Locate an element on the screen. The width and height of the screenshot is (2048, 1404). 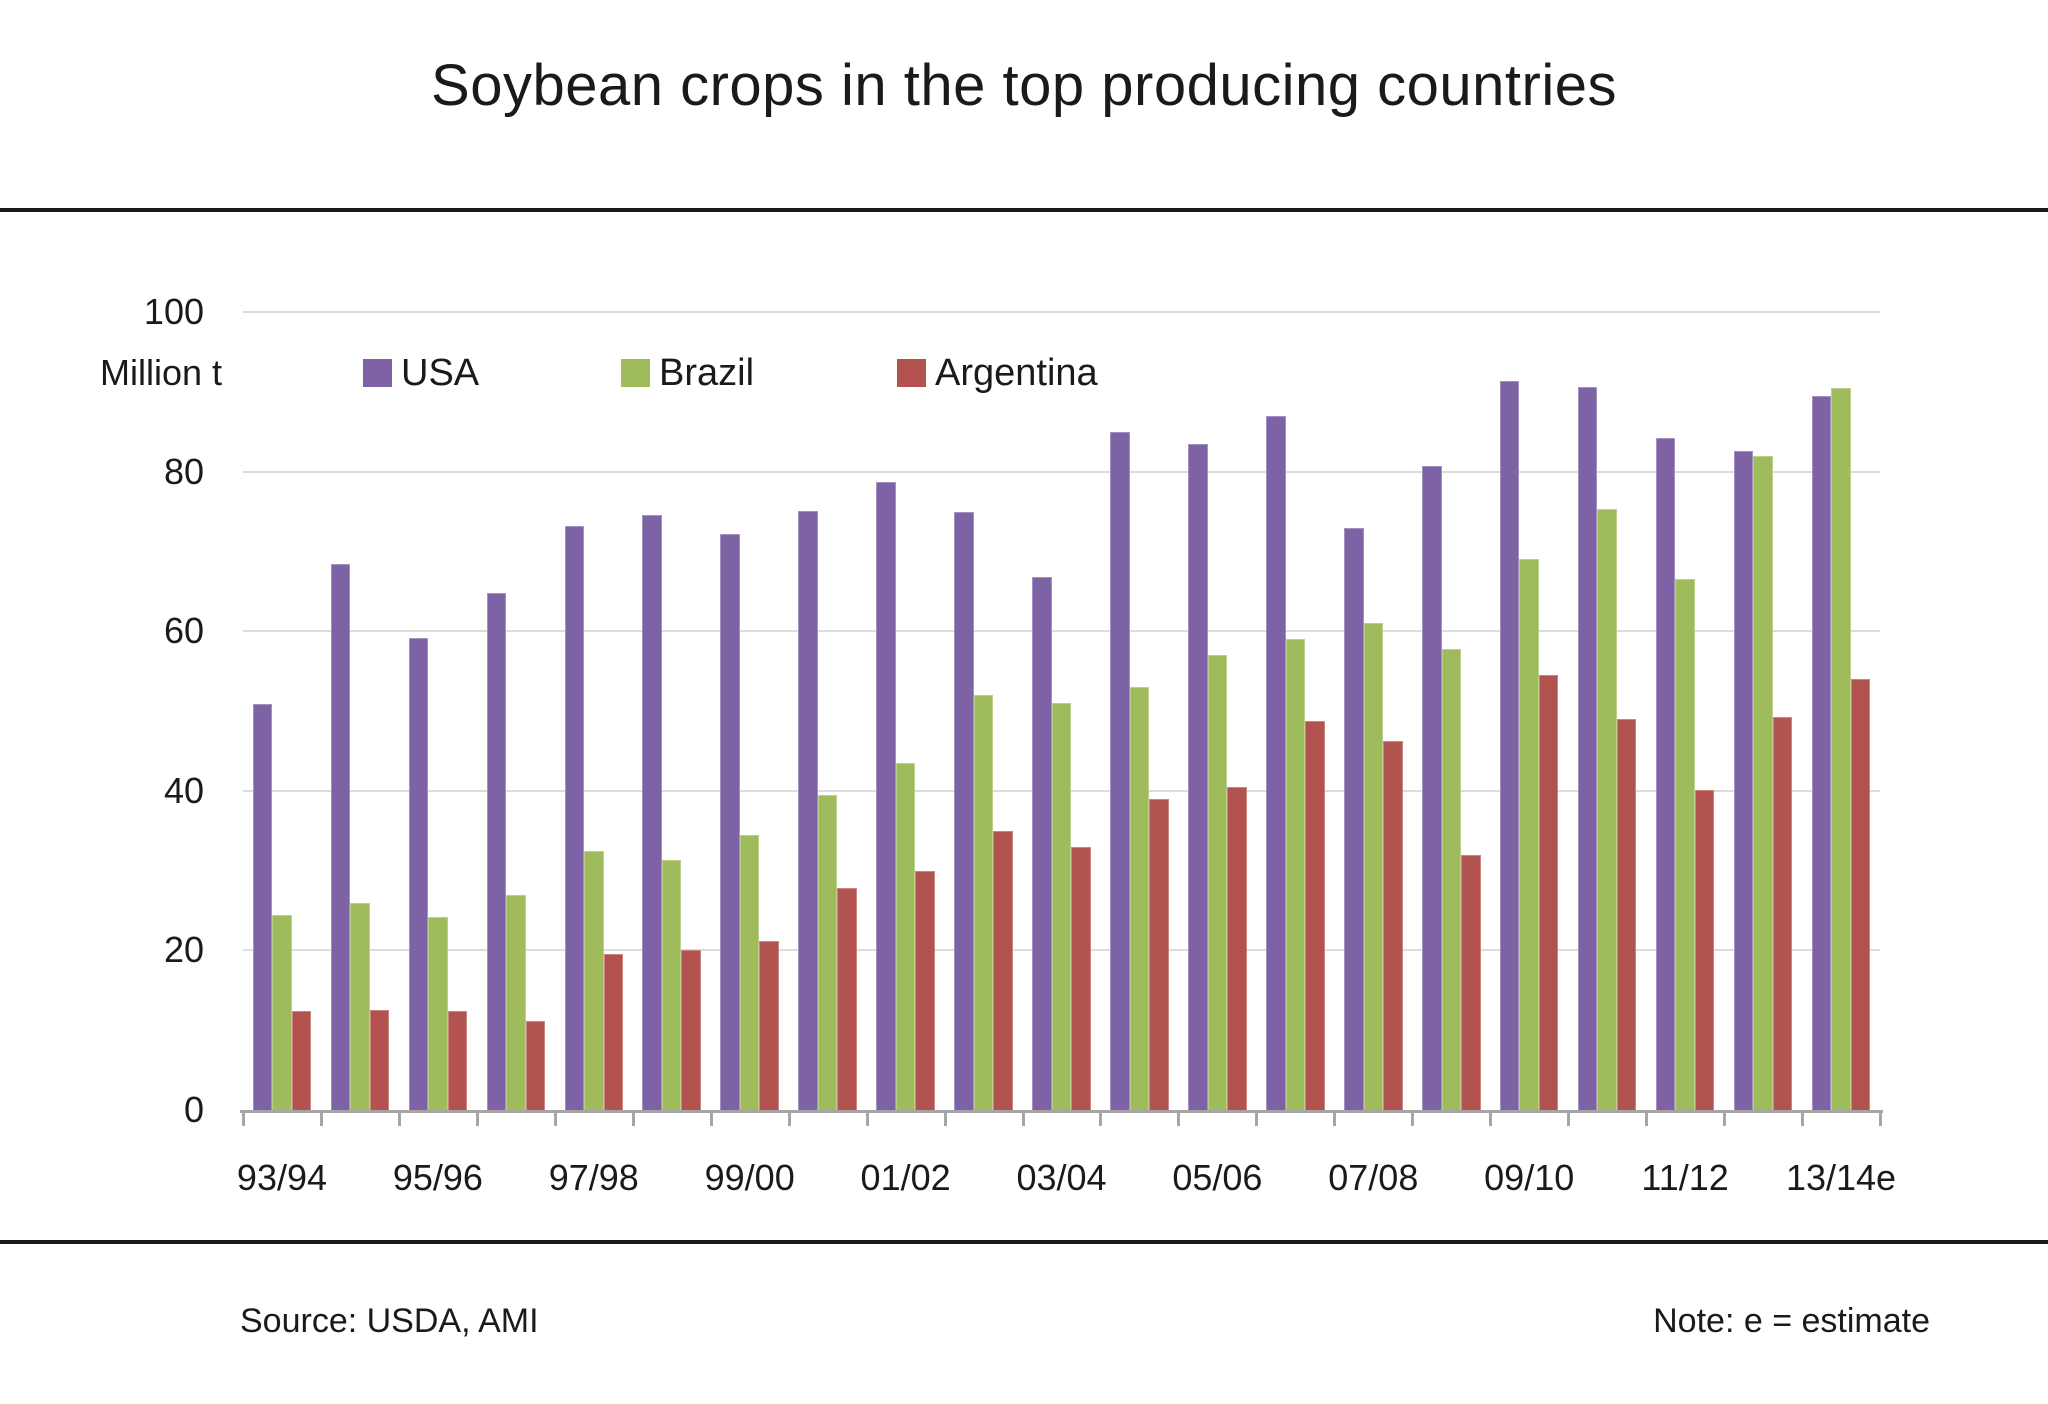
x-tick-label-99/00: 99/00 is located at coordinates (749, 1177).